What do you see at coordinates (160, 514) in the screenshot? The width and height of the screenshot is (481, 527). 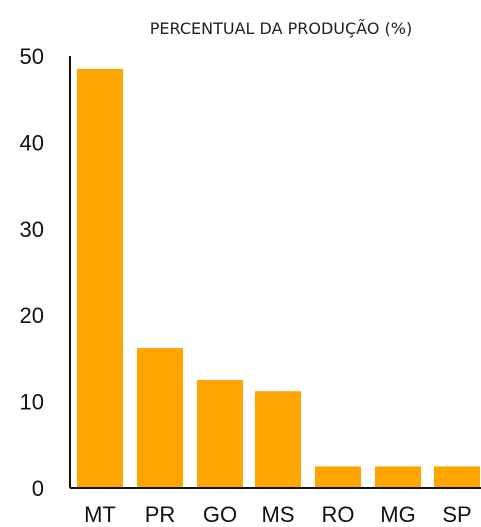 I see `x-tick-label-pr: PR` at bounding box center [160, 514].